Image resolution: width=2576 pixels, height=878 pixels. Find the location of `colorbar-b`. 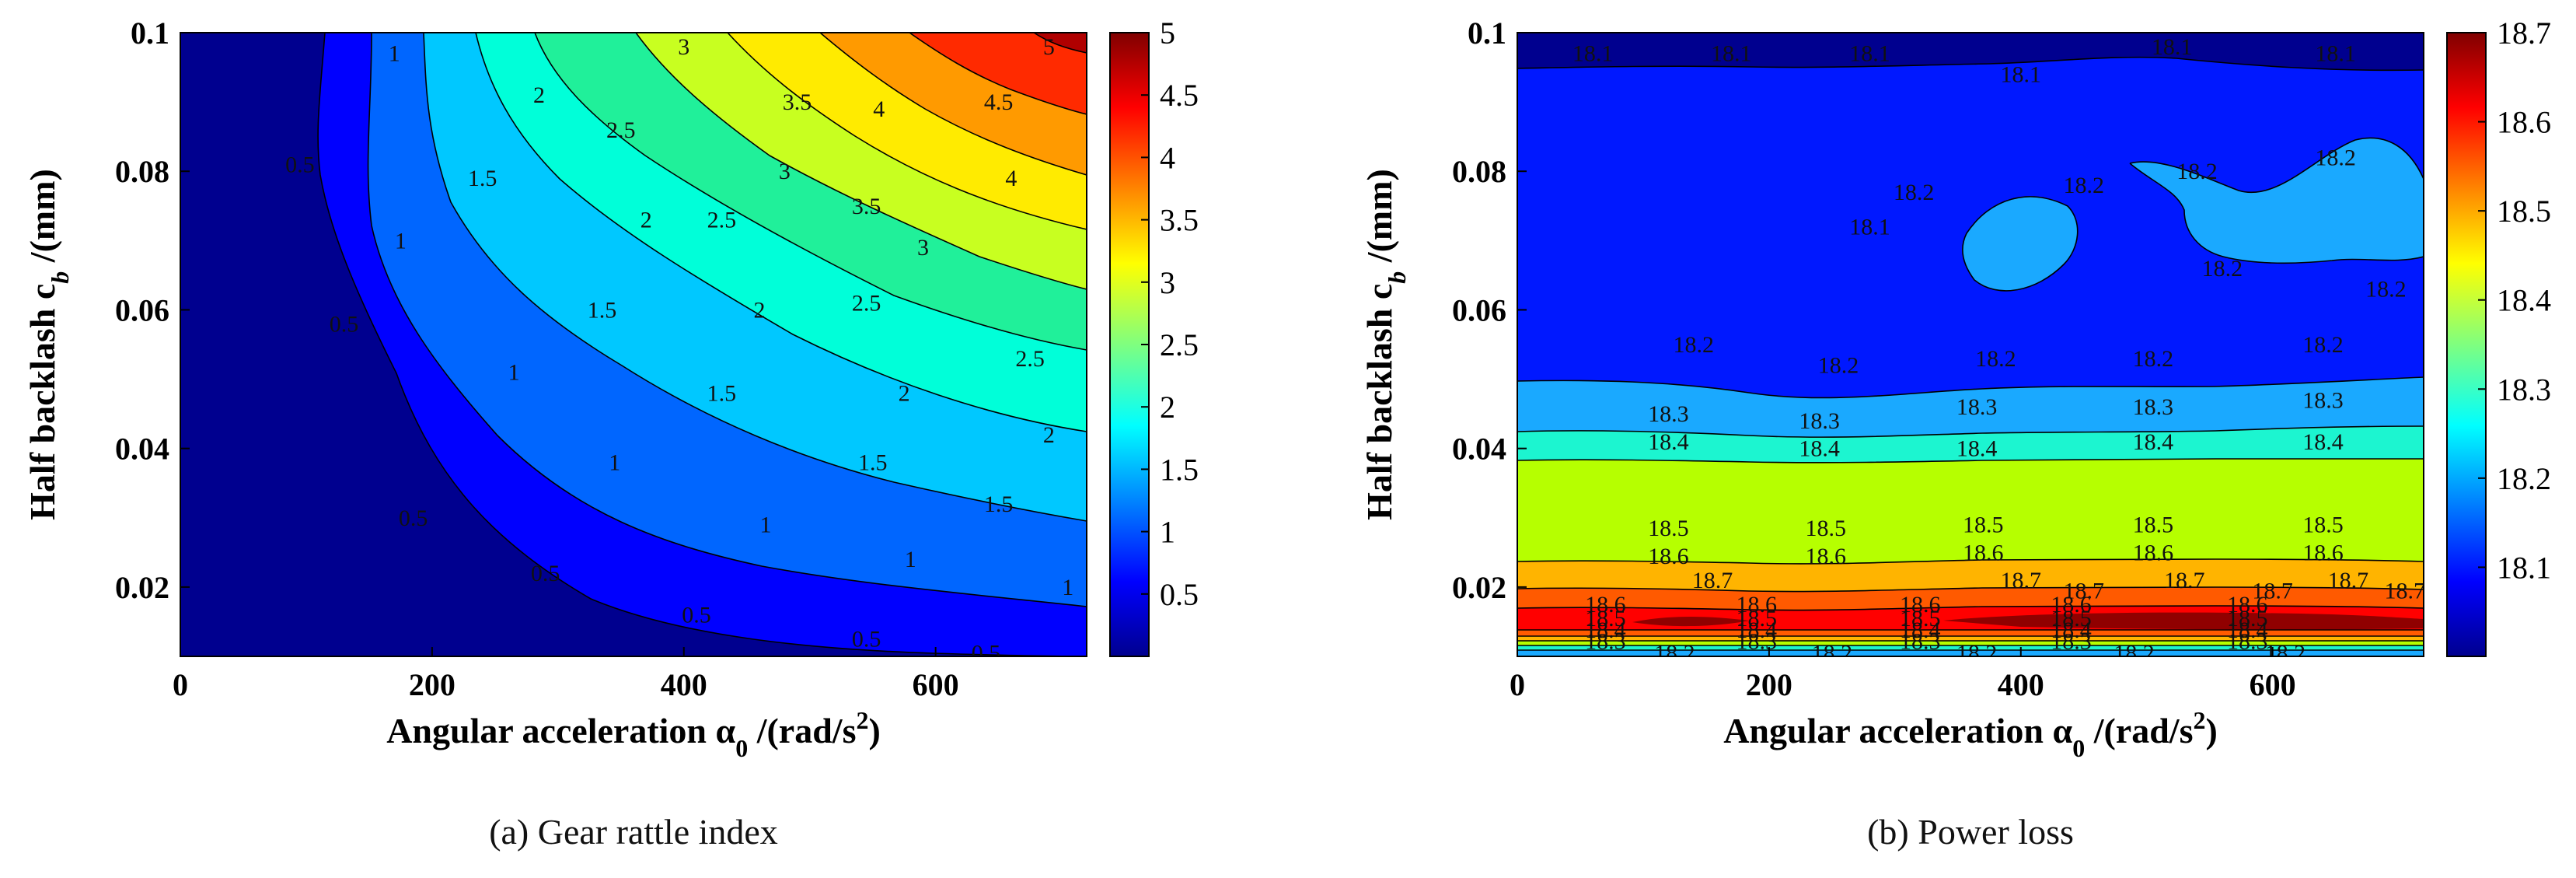

colorbar-b is located at coordinates (2467, 344).